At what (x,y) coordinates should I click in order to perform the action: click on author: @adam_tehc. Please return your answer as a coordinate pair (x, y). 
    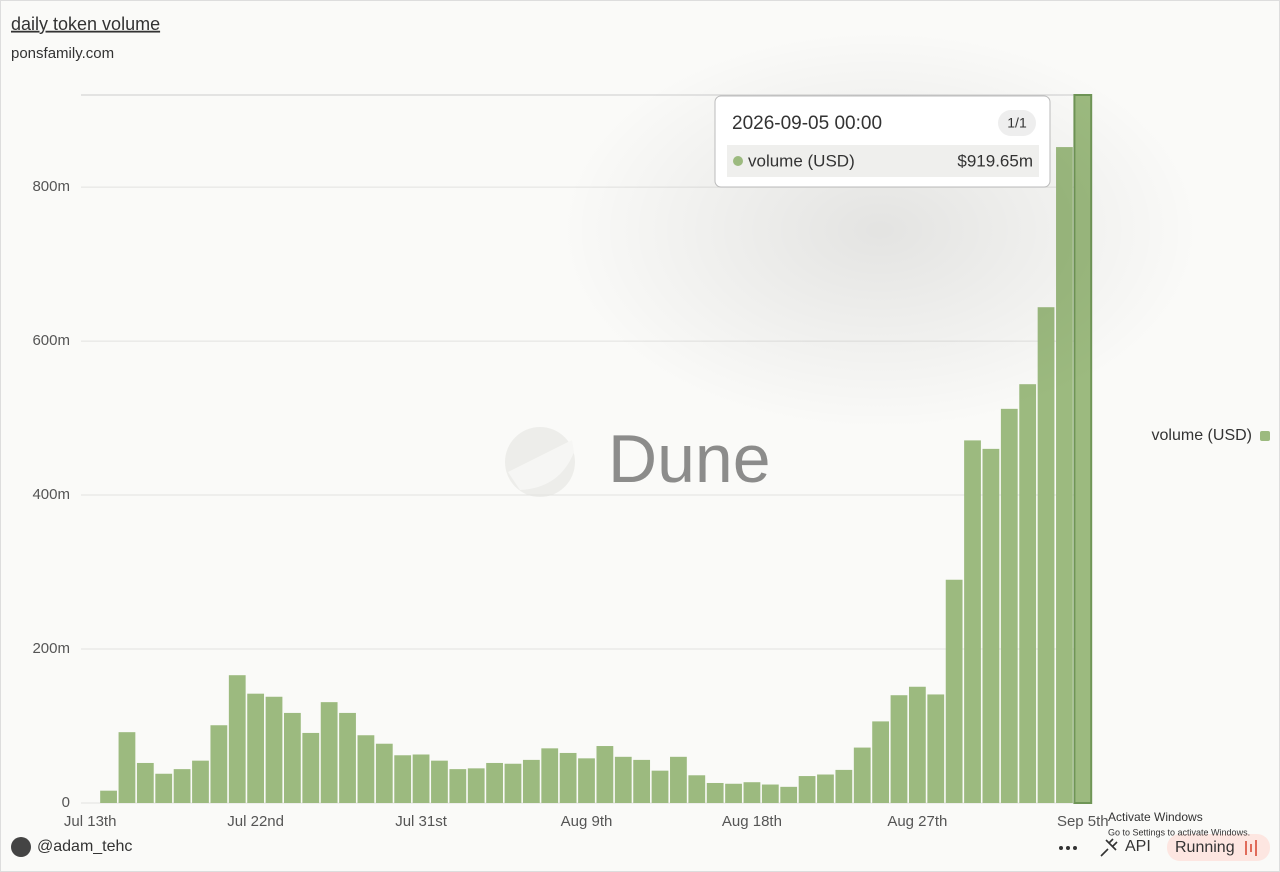
    Looking at the image, I should click on (84, 846).